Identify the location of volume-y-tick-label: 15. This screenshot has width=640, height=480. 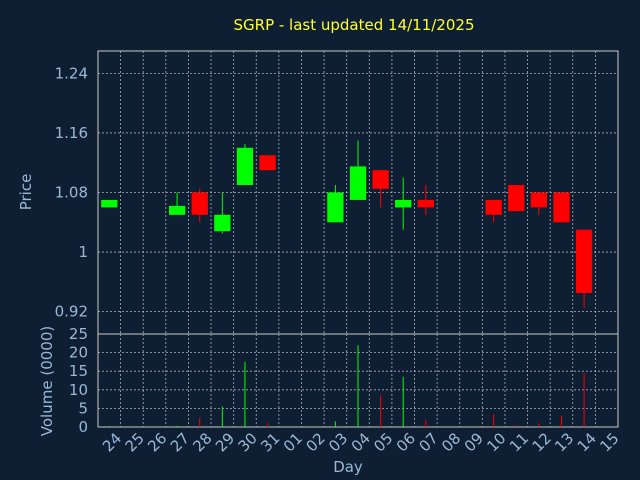
(78, 371).